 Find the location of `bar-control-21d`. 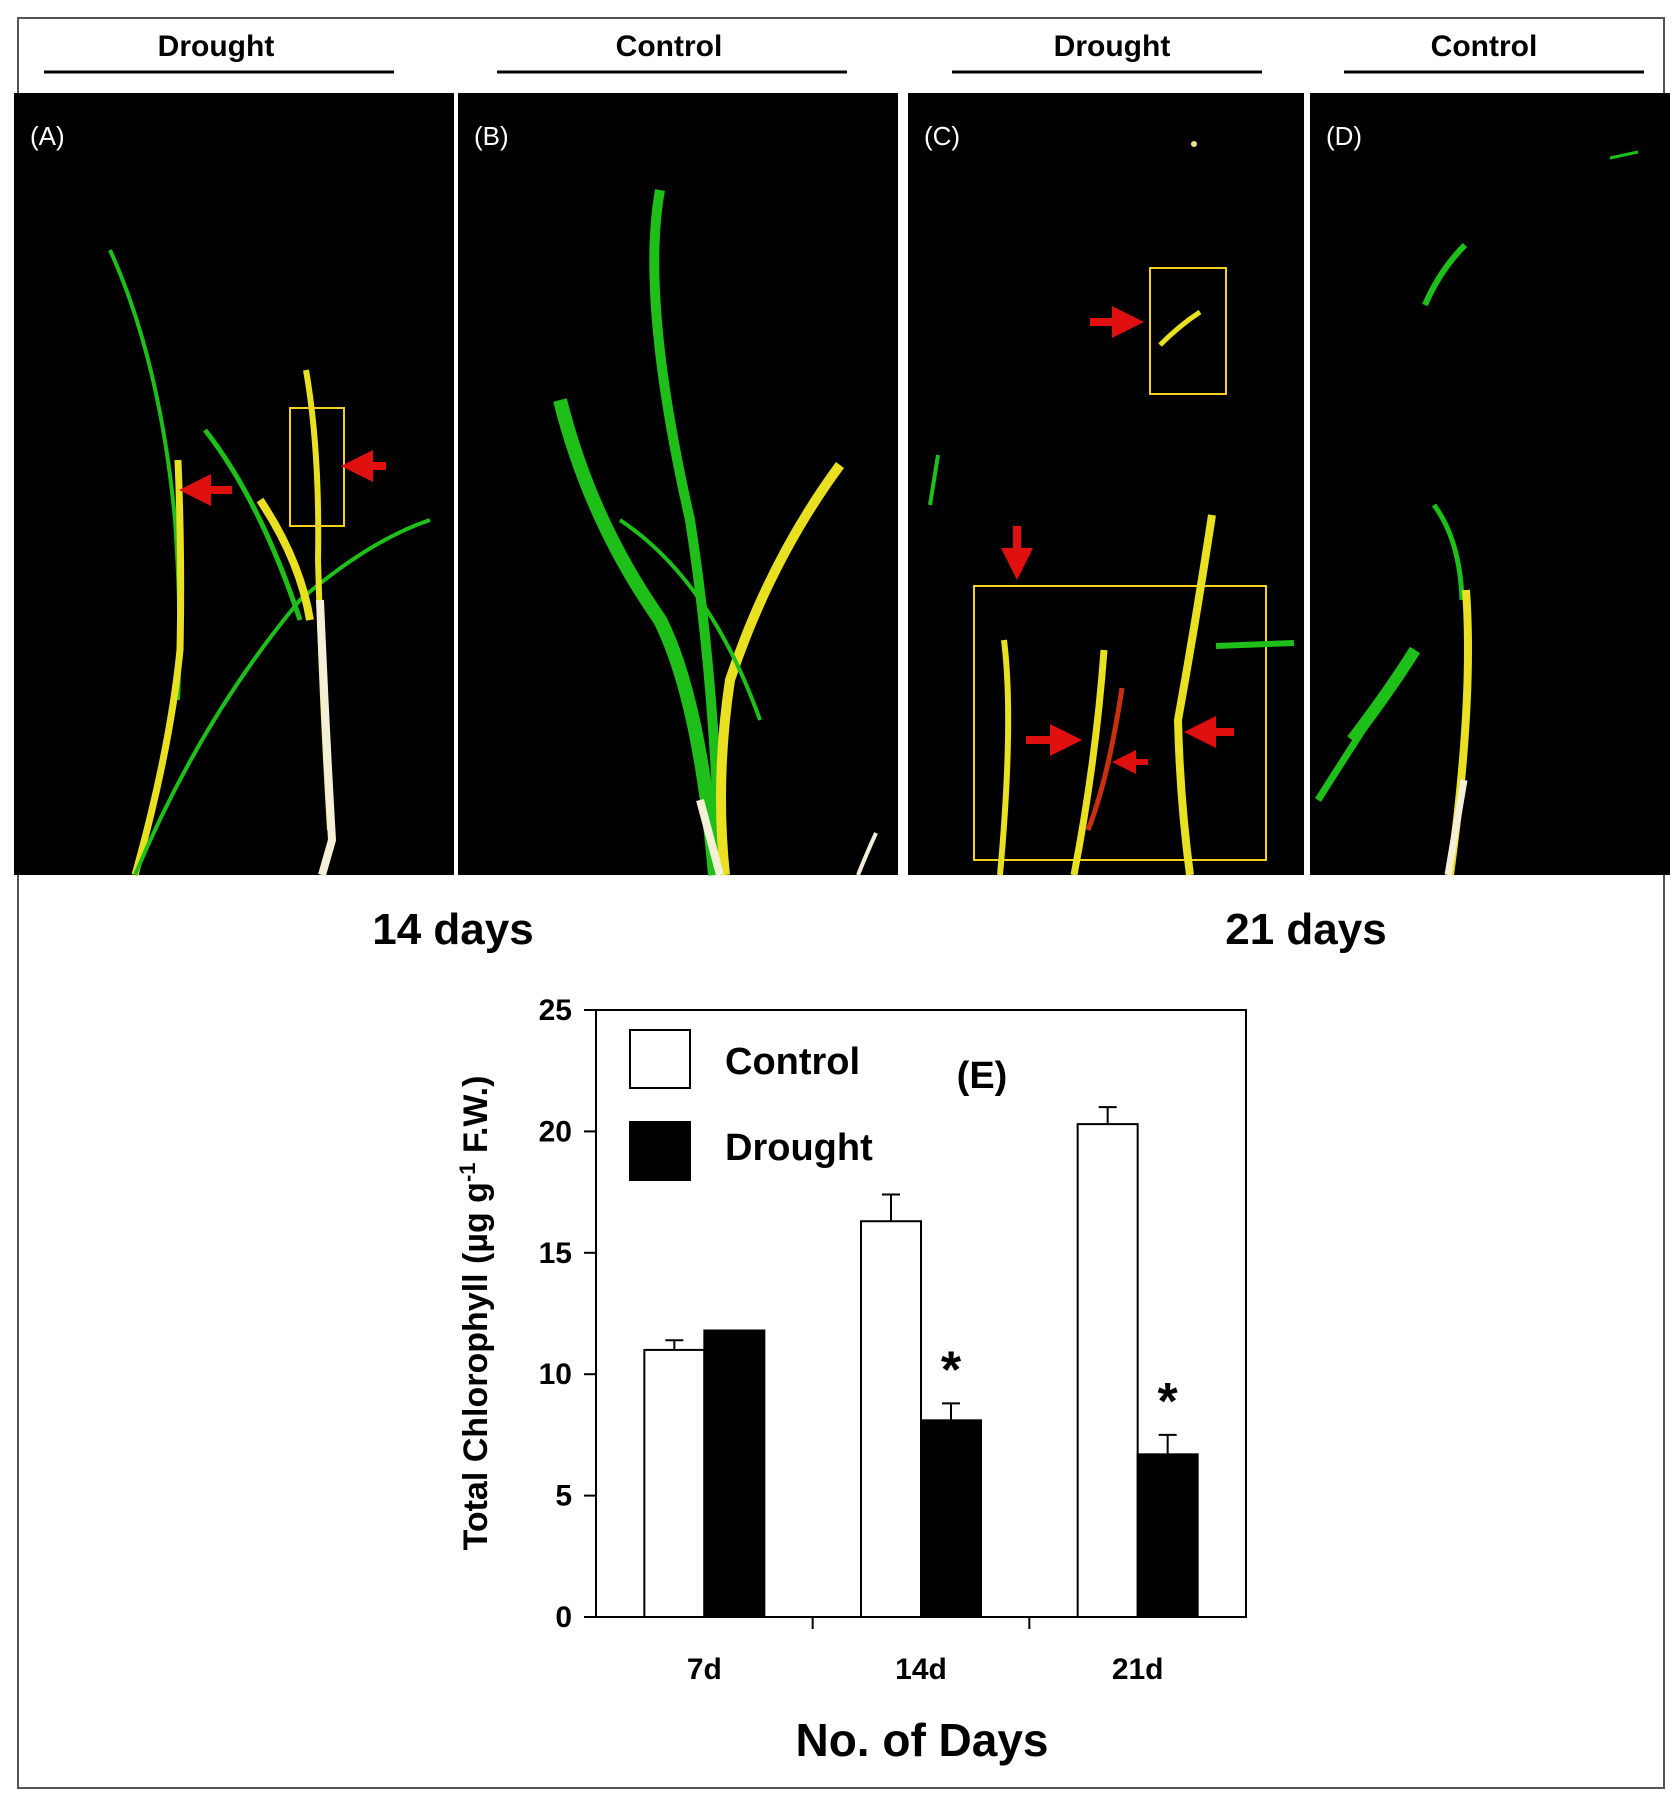

bar-control-21d is located at coordinates (1107, 1370).